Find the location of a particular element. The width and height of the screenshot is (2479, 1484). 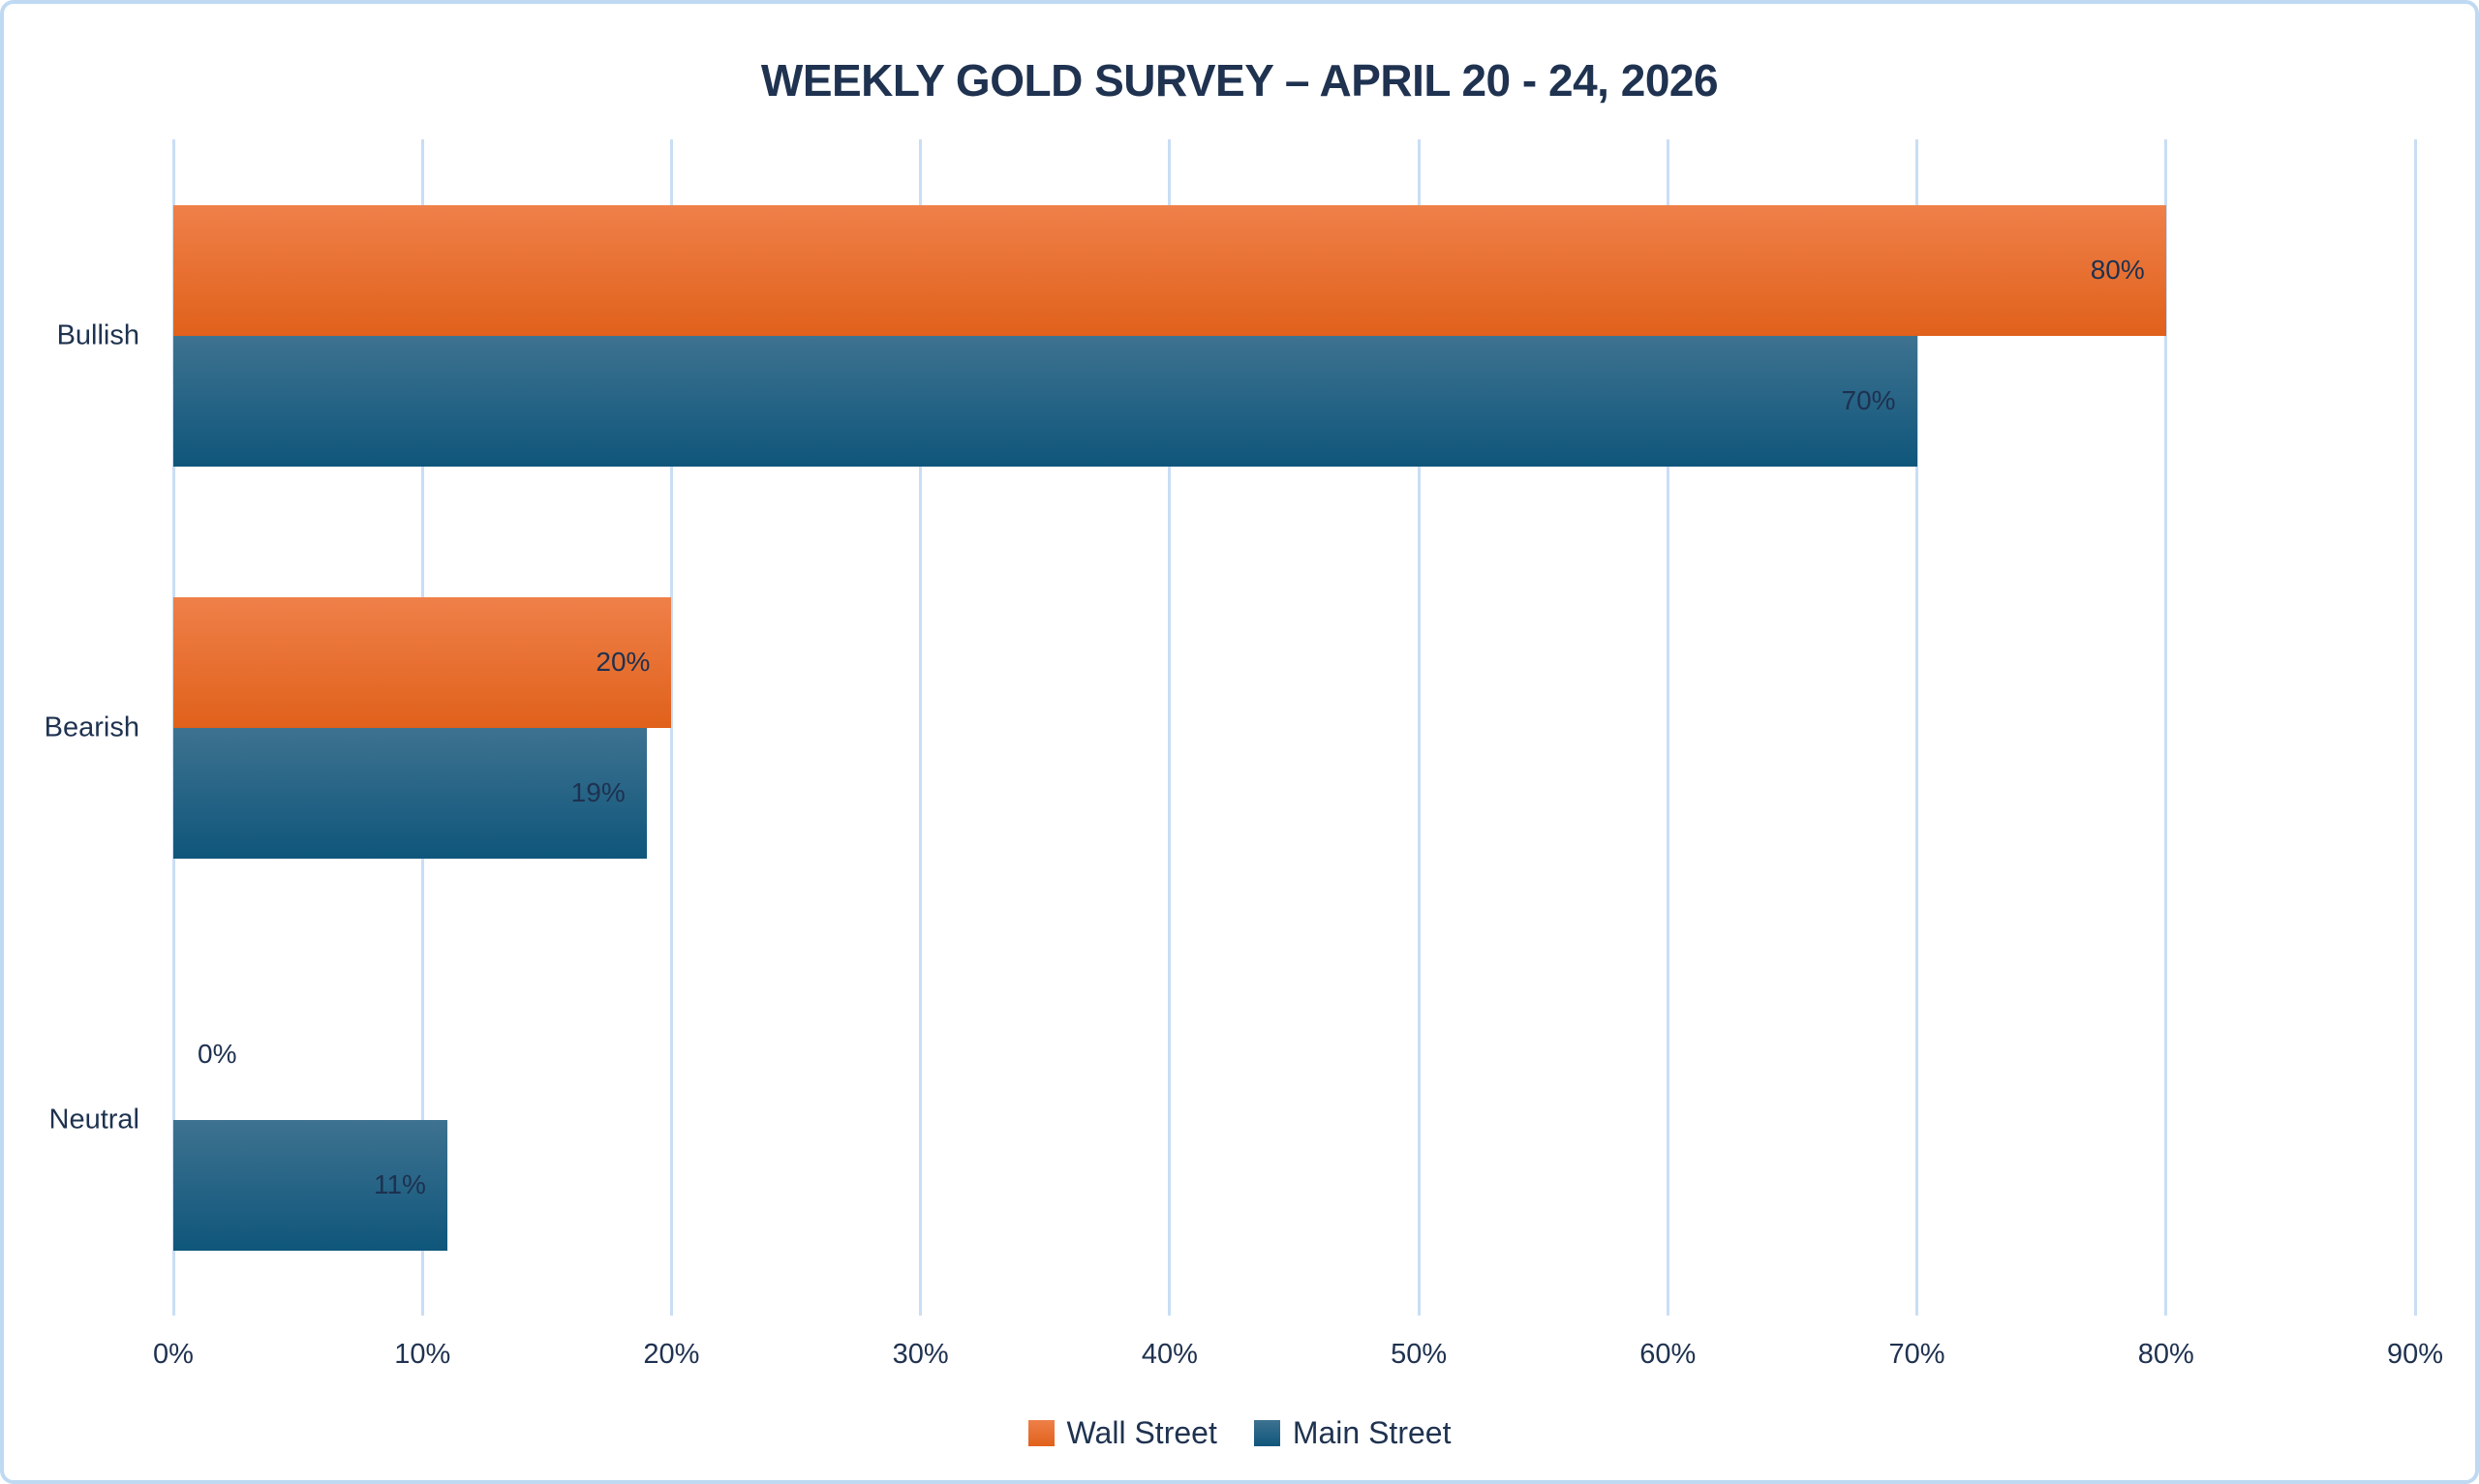

gridline-20- is located at coordinates (671, 727).